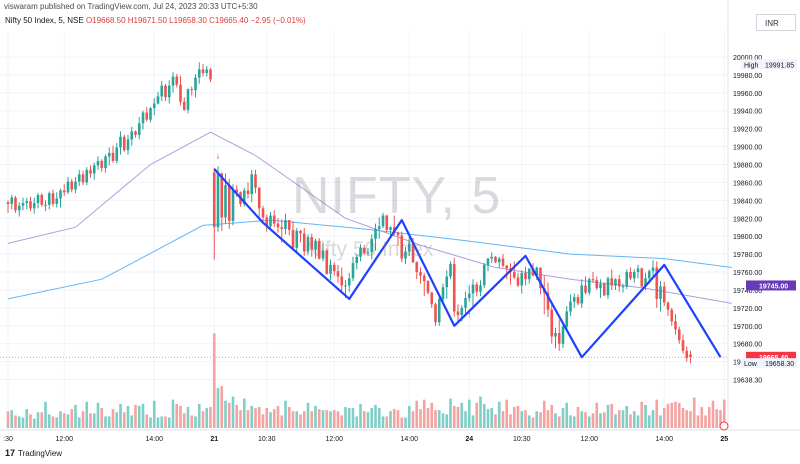 The image size is (800, 464). I want to click on signal-up-icon: ↑, so click(469, 315).